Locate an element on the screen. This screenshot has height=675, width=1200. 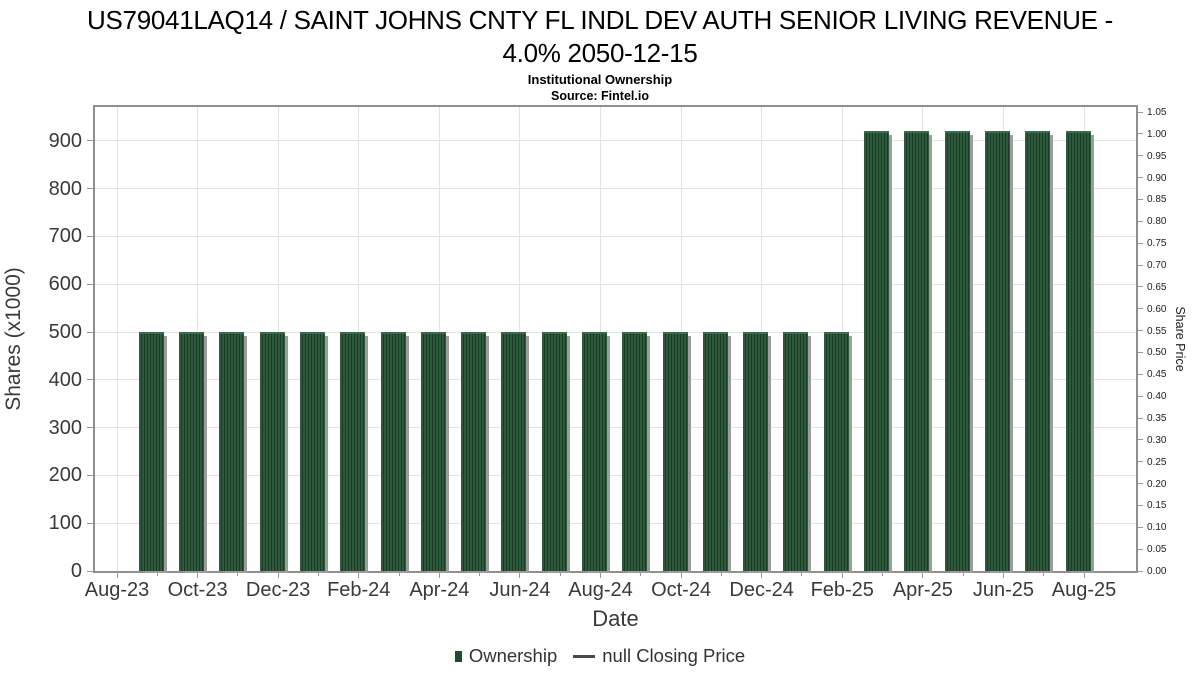
closing-price-line-icon is located at coordinates (584, 656).